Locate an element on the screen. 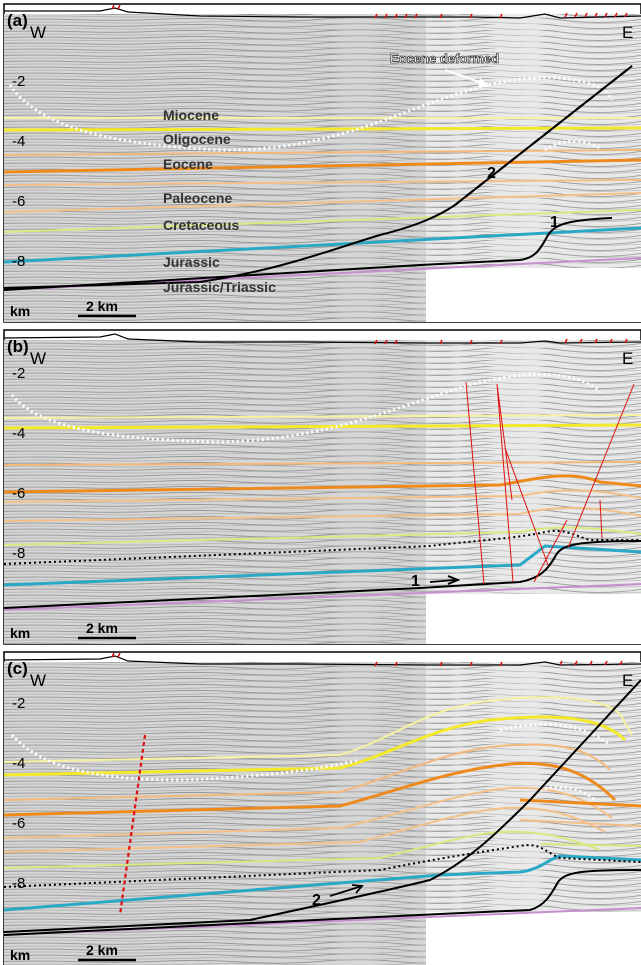 Image resolution: width=641 pixels, height=965 pixels. panel-label: (a) is located at coordinates (17, 20).